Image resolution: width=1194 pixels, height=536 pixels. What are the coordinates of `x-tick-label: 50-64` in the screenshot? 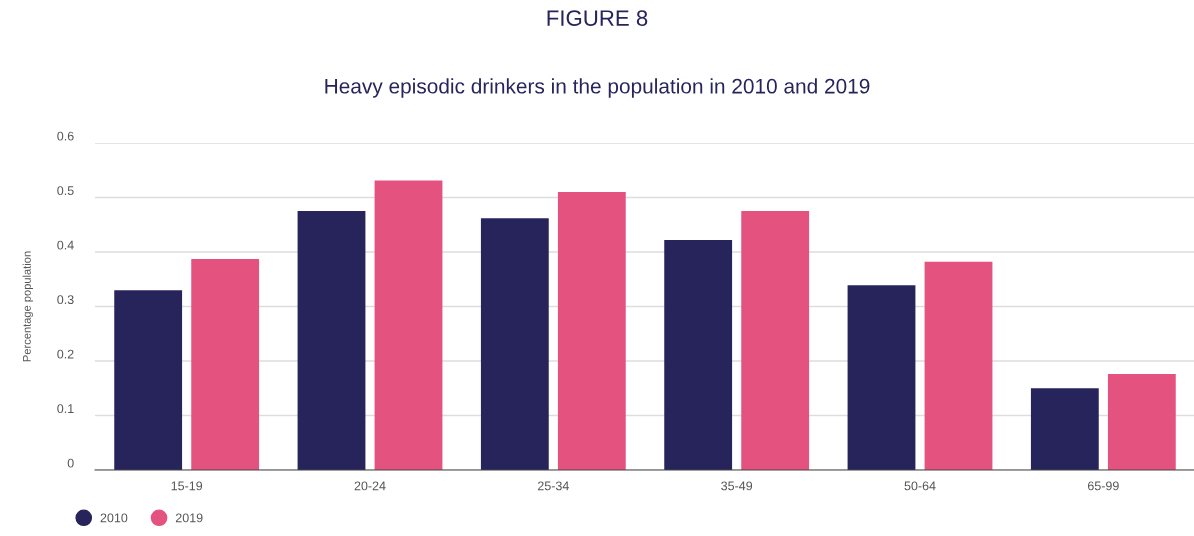 It's located at (920, 486).